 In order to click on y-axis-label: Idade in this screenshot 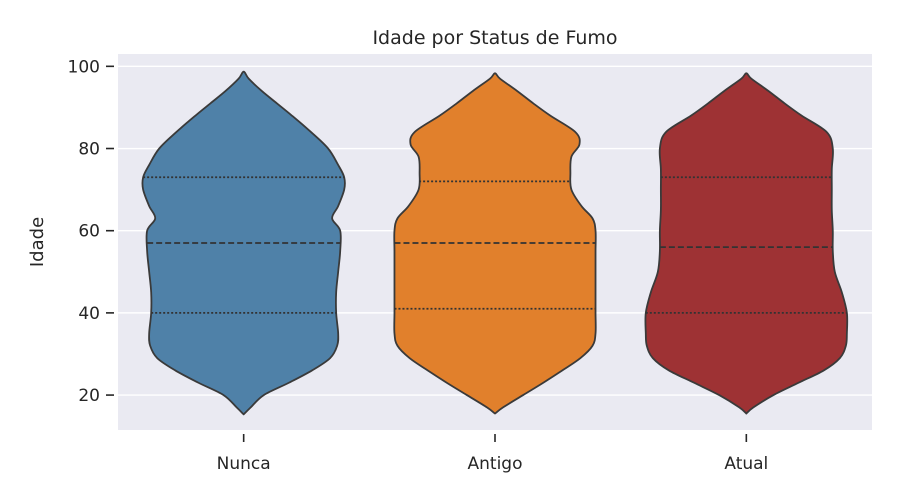, I will do `click(37, 242)`.